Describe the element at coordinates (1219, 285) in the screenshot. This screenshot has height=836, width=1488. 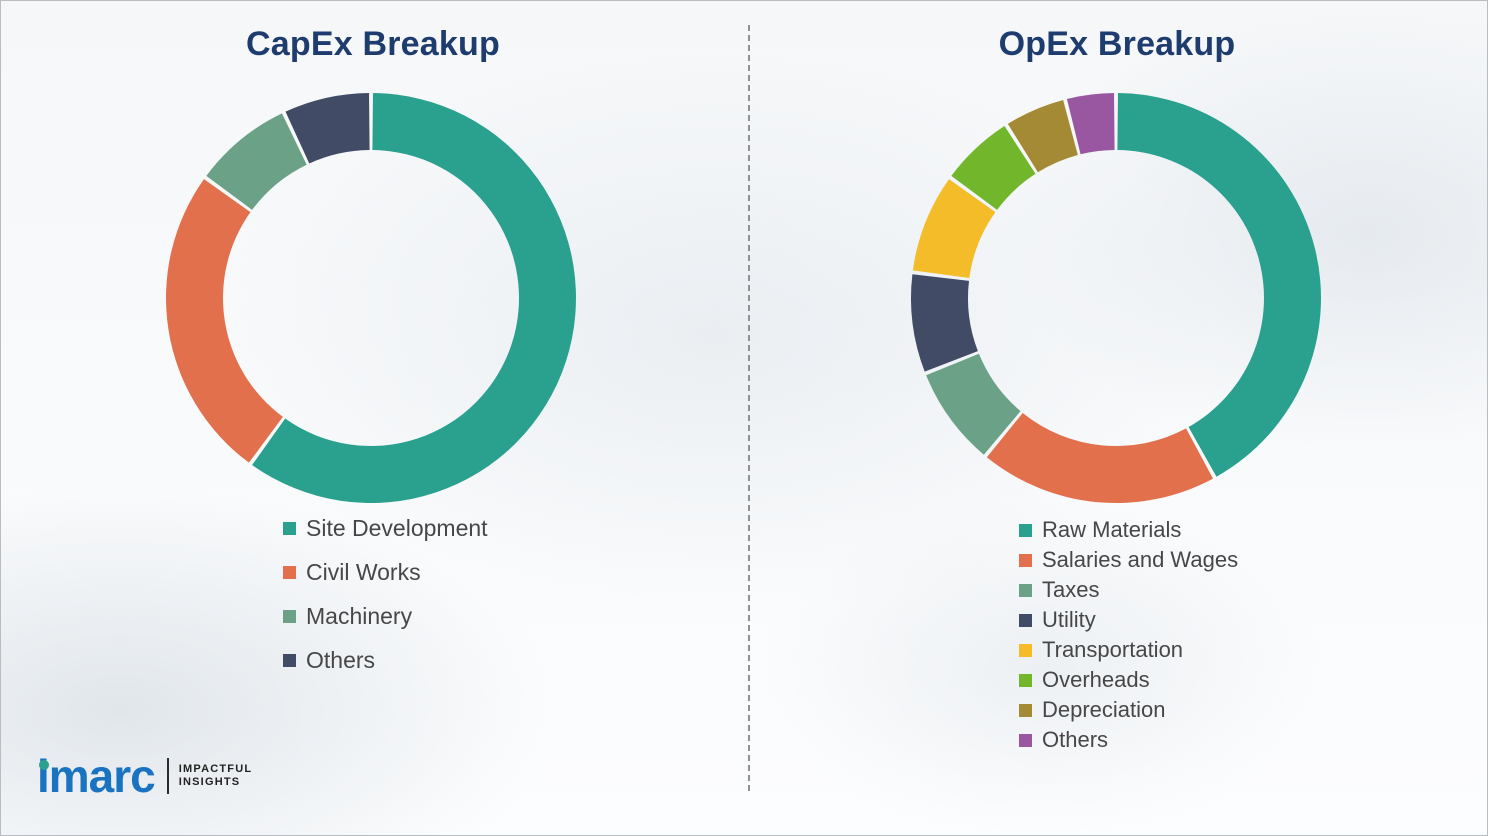
I see `donut-segment-raw-materials` at that location.